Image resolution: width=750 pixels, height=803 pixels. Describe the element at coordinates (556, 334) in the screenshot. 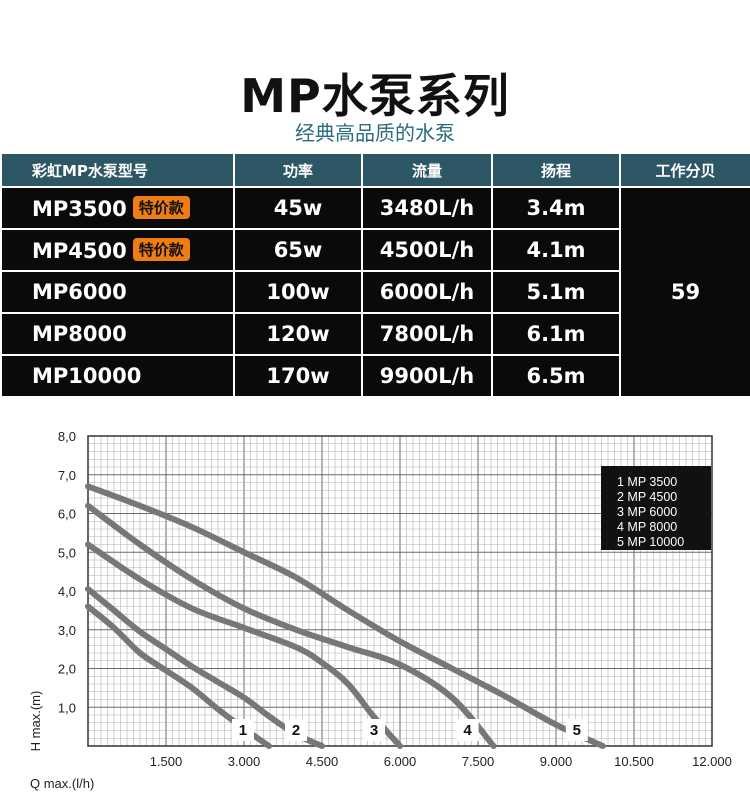

I see `head-cell: 6.1m` at that location.